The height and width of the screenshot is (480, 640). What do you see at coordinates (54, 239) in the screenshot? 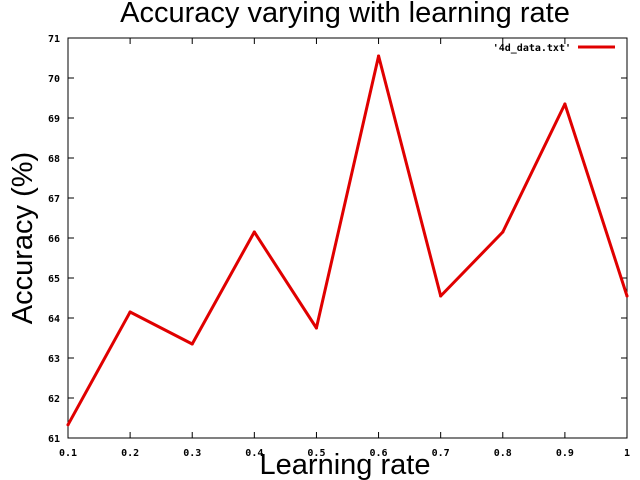
I see `y-tick-label: 66` at bounding box center [54, 239].